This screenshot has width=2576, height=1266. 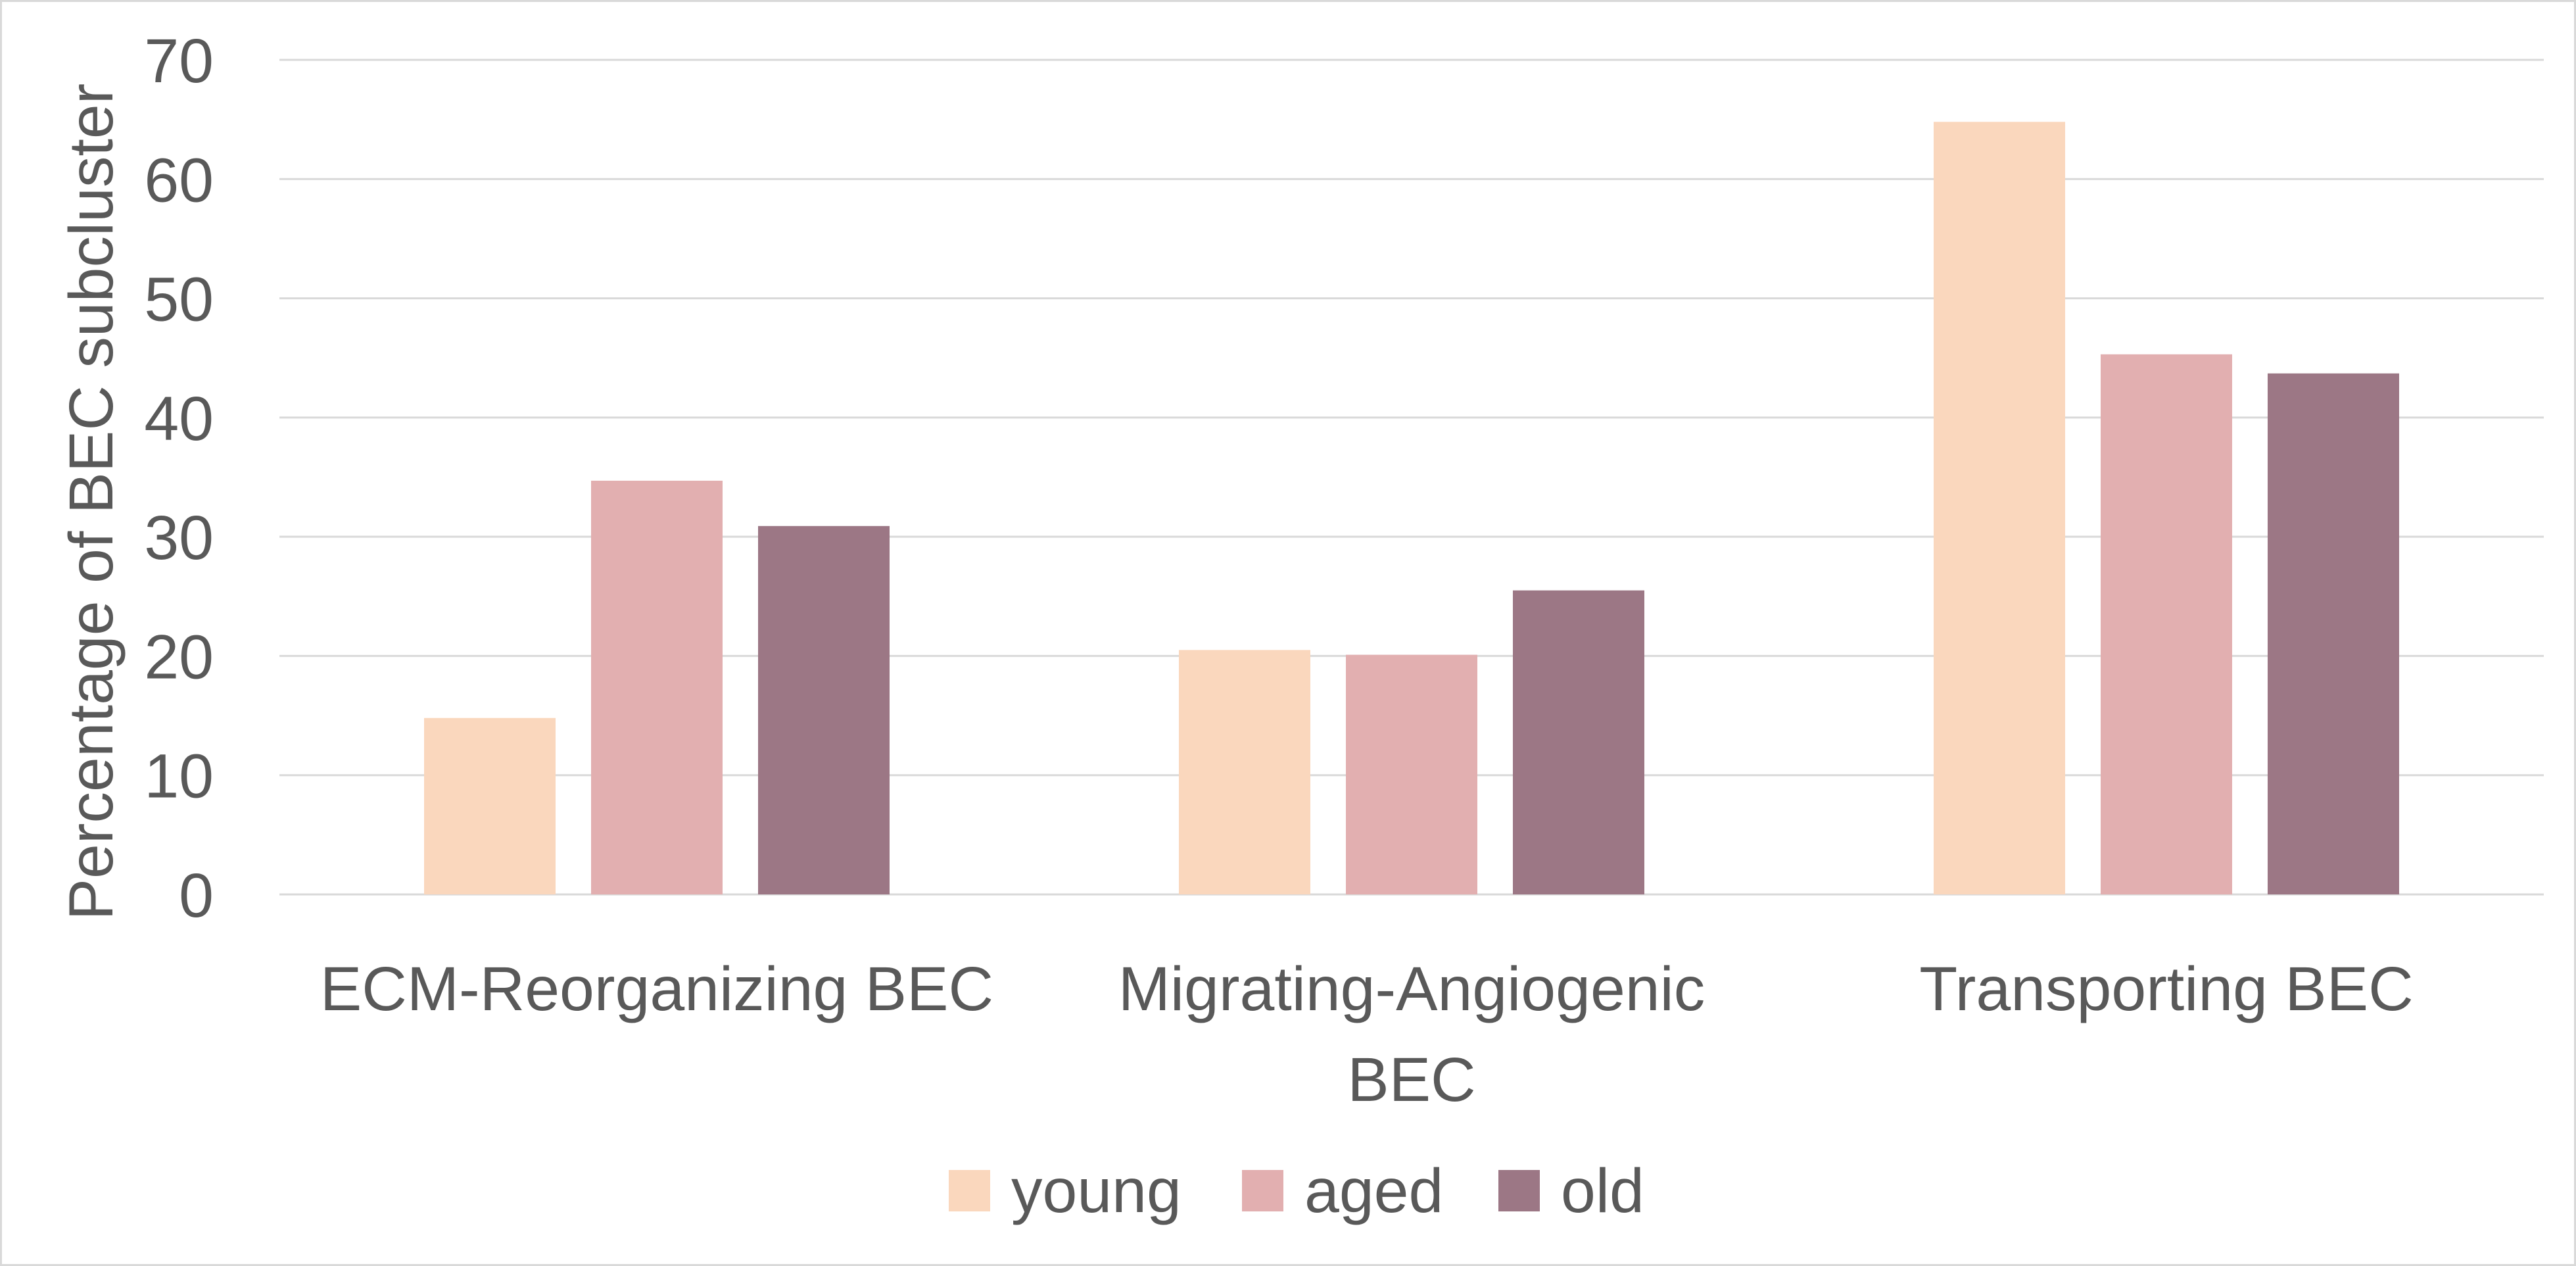 I want to click on y-tick-label: 10, so click(x=179, y=777).